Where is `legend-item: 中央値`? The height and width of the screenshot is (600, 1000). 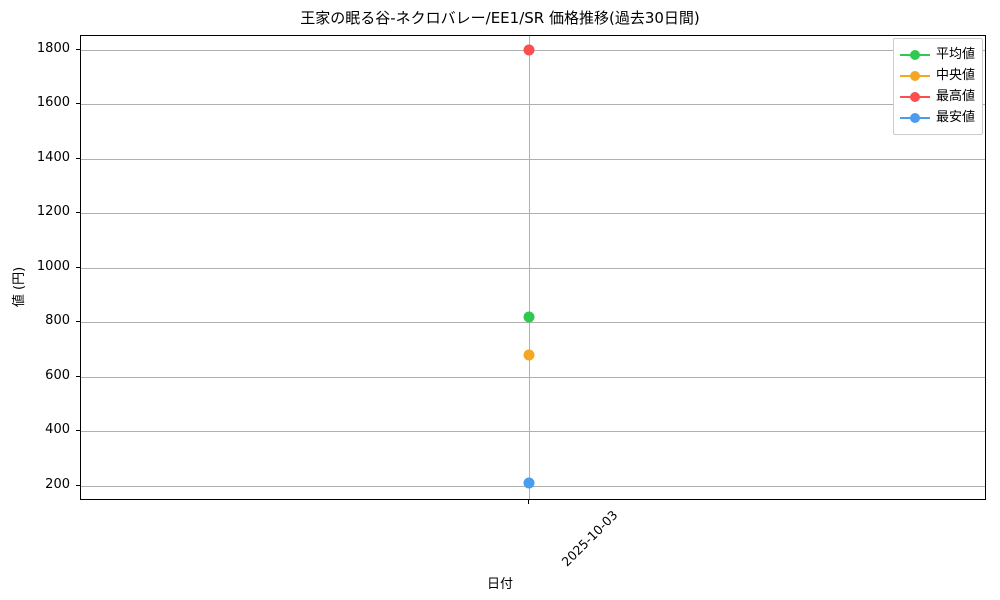 legend-item: 中央値 is located at coordinates (938, 75).